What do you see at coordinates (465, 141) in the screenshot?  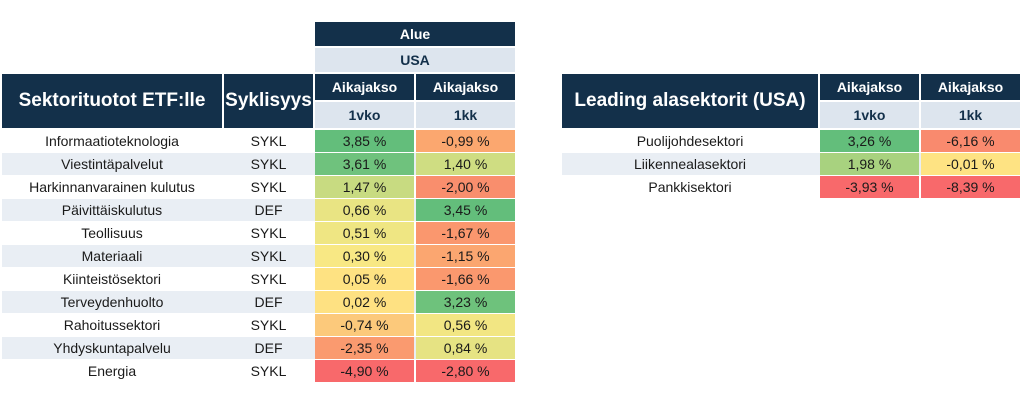 I see `return-1kk: -0,99 %` at bounding box center [465, 141].